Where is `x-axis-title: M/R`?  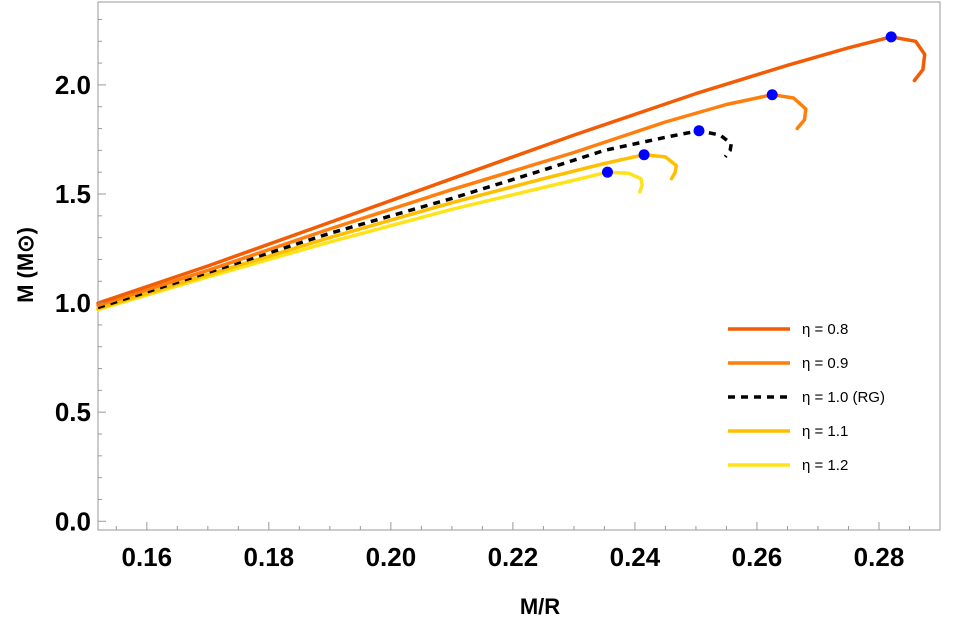
x-axis-title: M/R is located at coordinates (540, 606).